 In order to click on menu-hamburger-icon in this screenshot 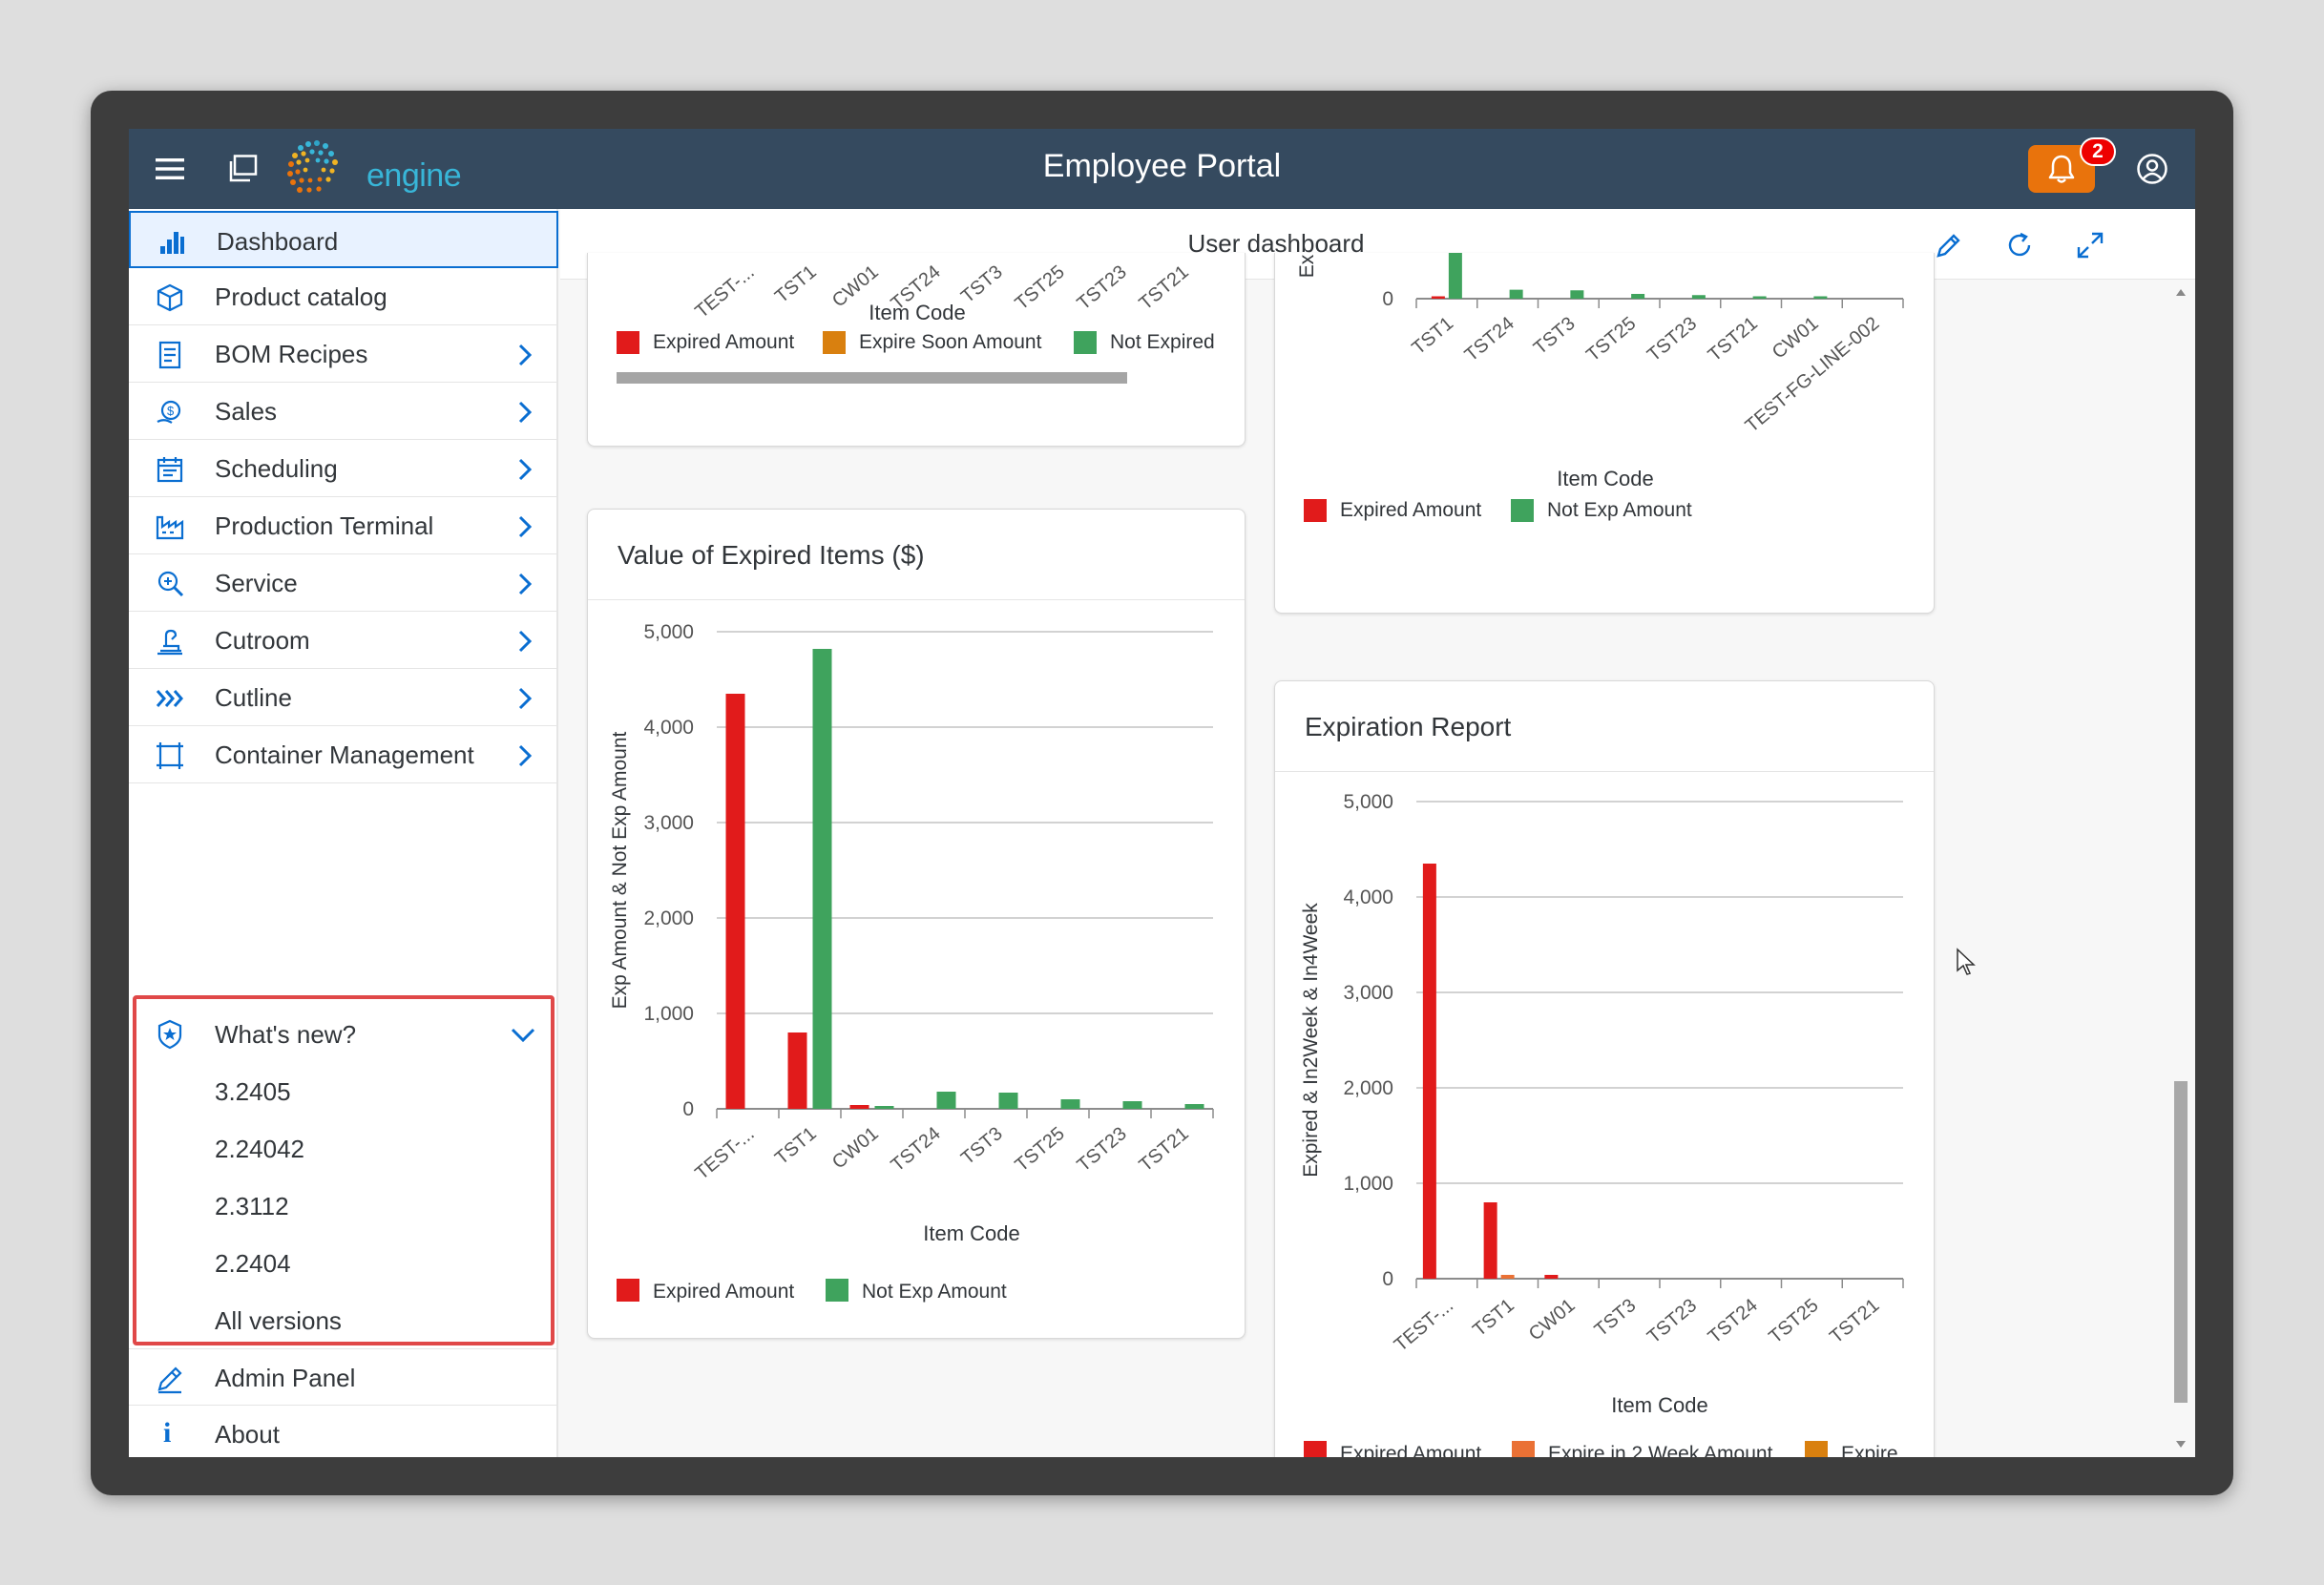, I will do `click(170, 169)`.